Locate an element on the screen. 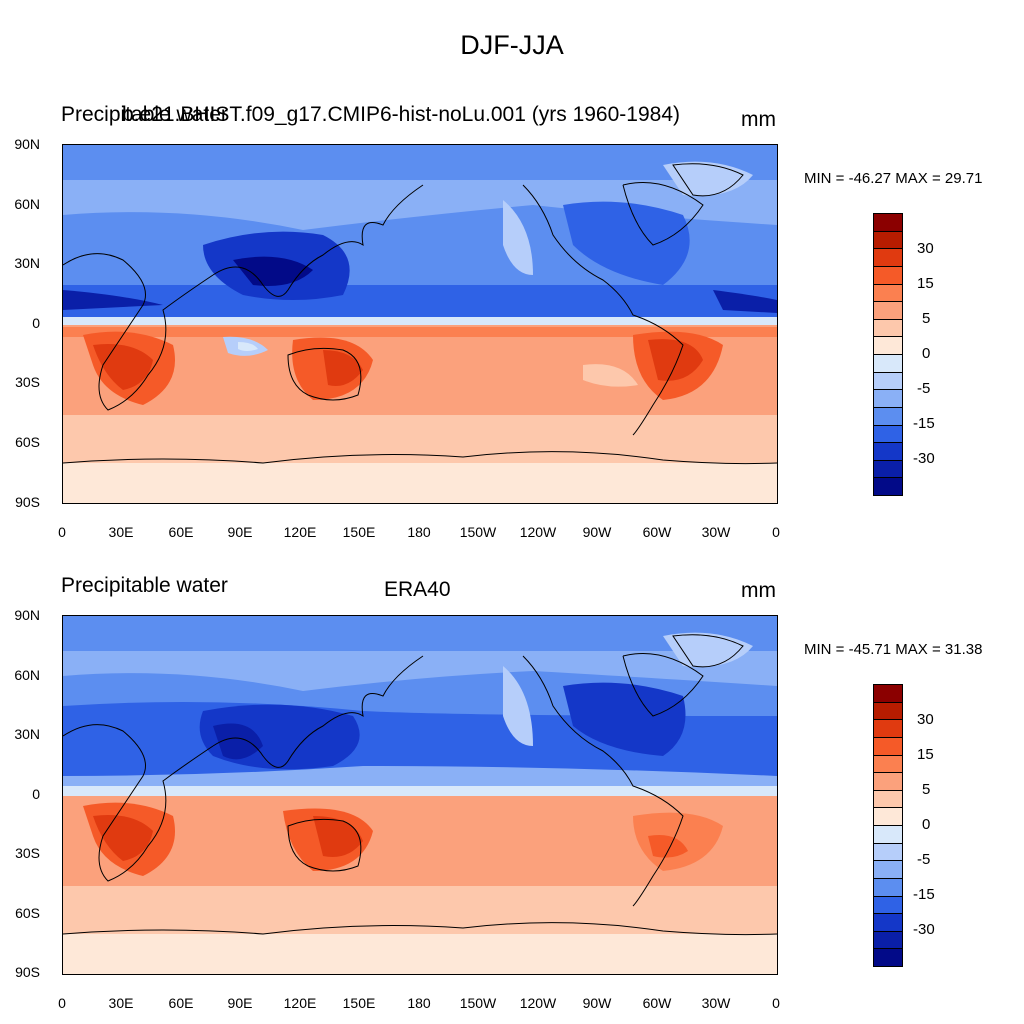 The width and height of the screenshot is (1024, 1024). panel-case-label: ERA40 is located at coordinates (417, 589).